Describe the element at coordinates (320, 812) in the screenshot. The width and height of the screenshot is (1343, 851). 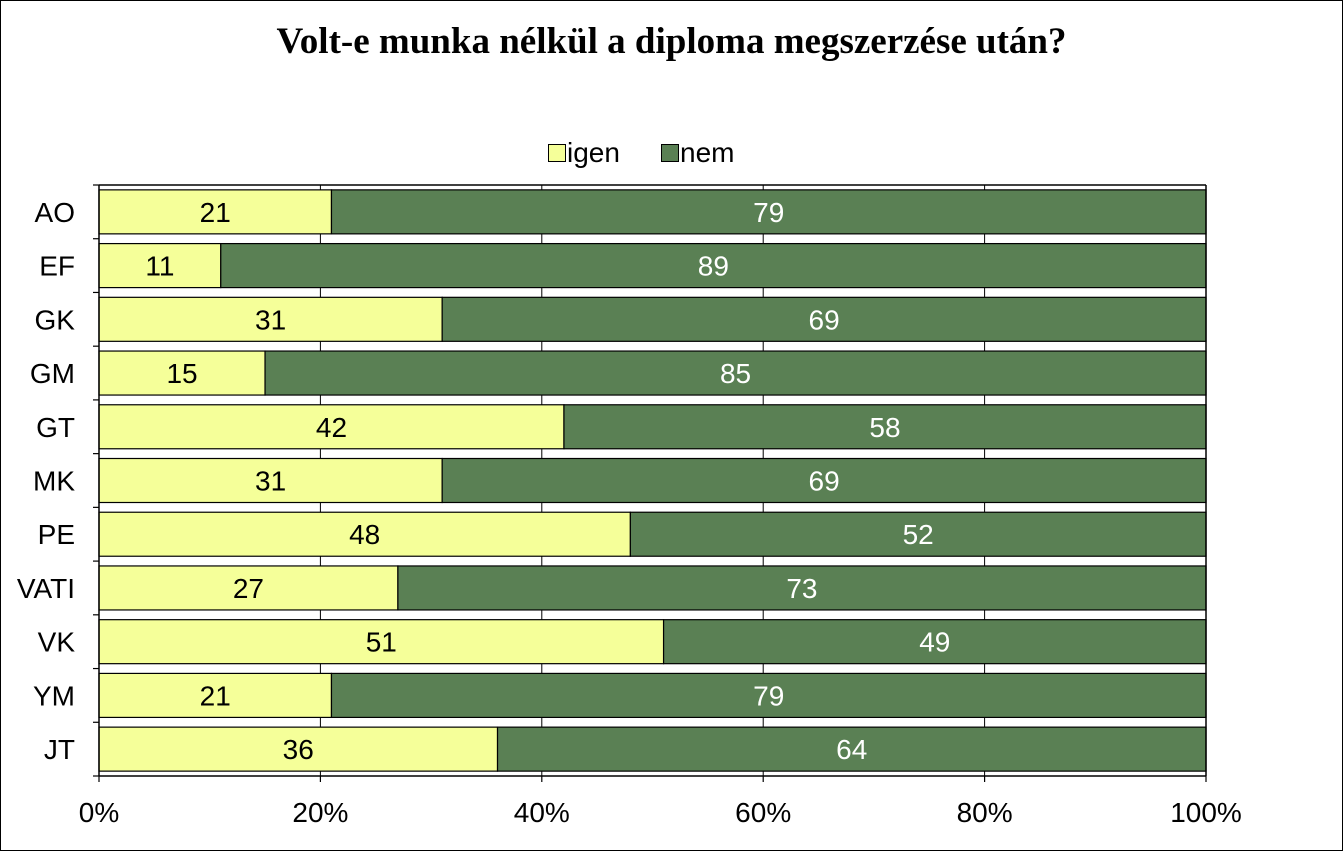
I see `x-tick-label: 20%` at that location.